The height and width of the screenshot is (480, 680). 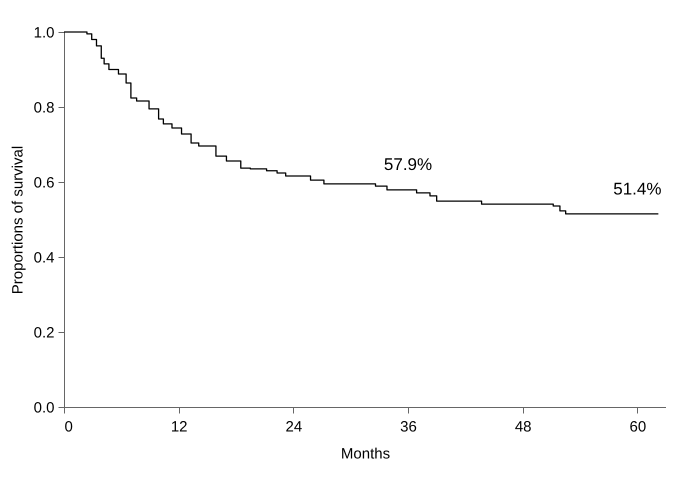 I want to click on annotation: 51.4%, so click(x=637, y=188).